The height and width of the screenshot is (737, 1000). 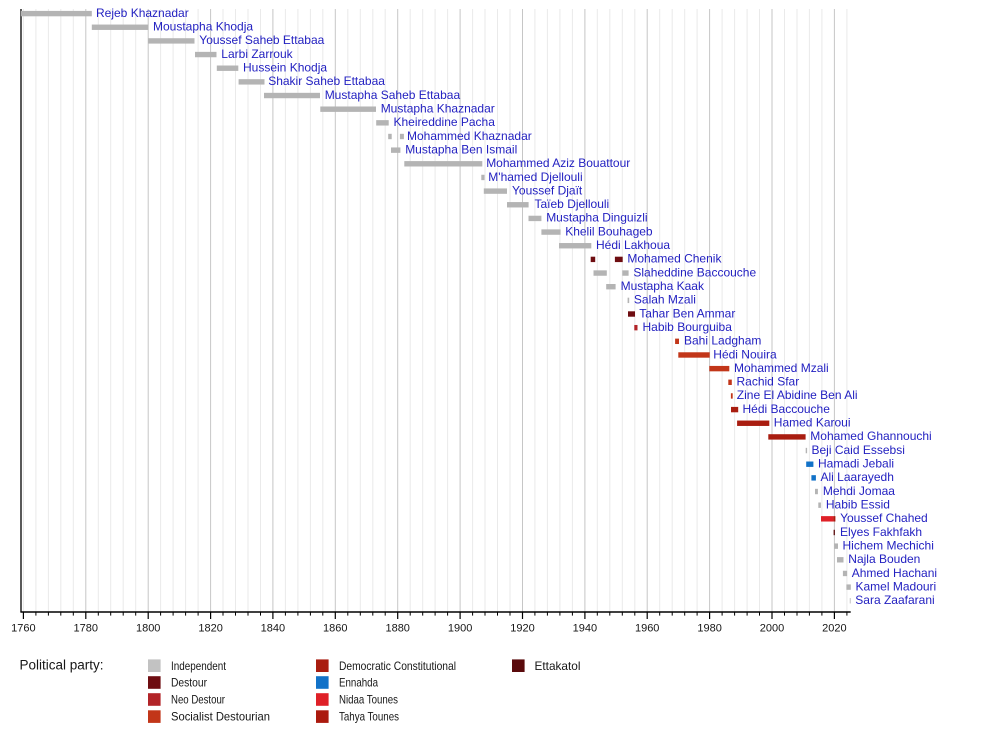 What do you see at coordinates (261, 40) in the screenshot?
I see `svg-text: Youssef Saheb Ettabaa` at bounding box center [261, 40].